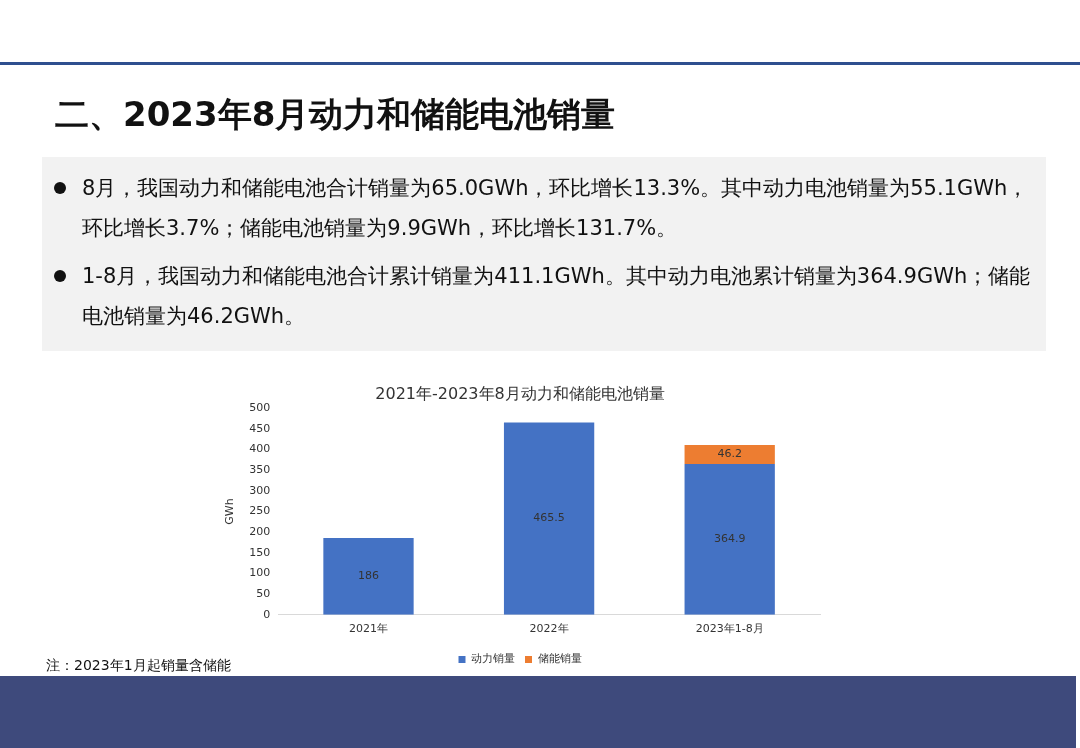 The height and width of the screenshot is (748, 1080). What do you see at coordinates (549, 629) in the screenshot?
I see `x-tick-label: 2022年` at bounding box center [549, 629].